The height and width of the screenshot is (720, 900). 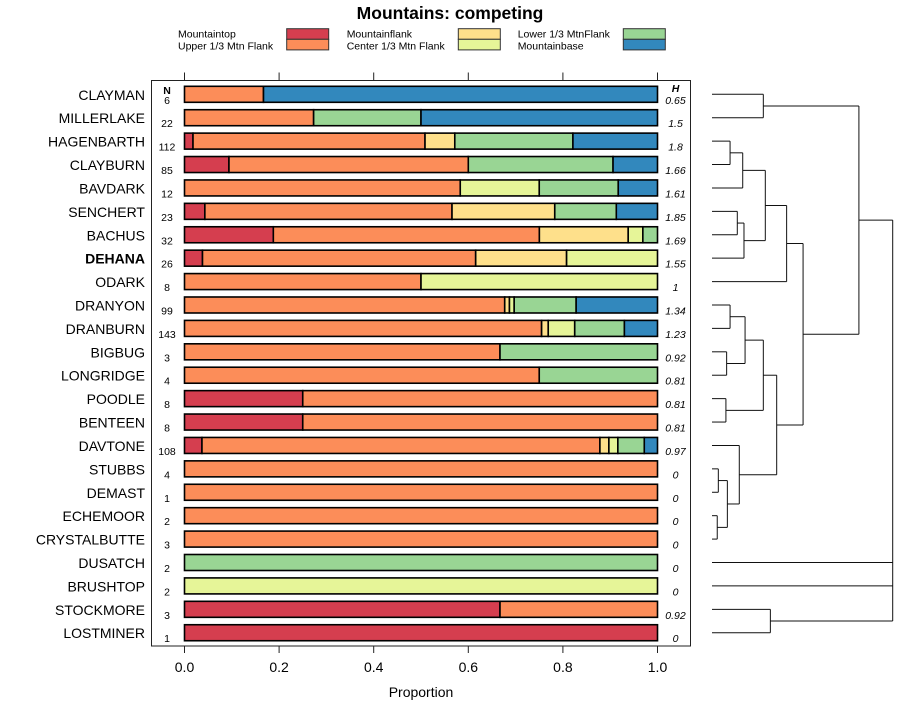 What do you see at coordinates (424, 34) in the screenshot?
I see `legend-item: Mountainflank` at bounding box center [424, 34].